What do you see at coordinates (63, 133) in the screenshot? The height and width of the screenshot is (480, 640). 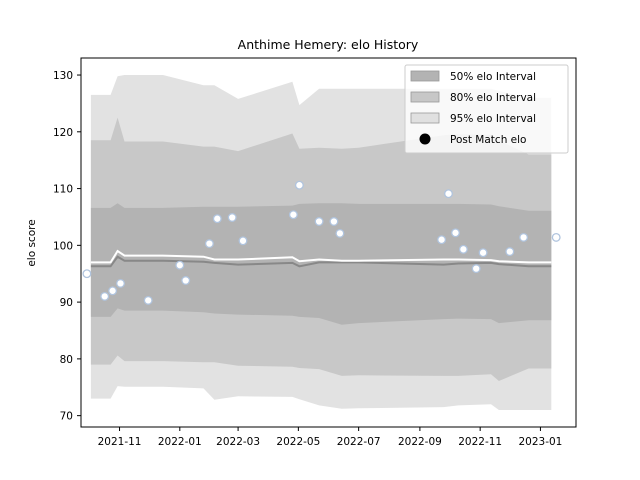 I see `y-tick-label: 120` at bounding box center [63, 133].